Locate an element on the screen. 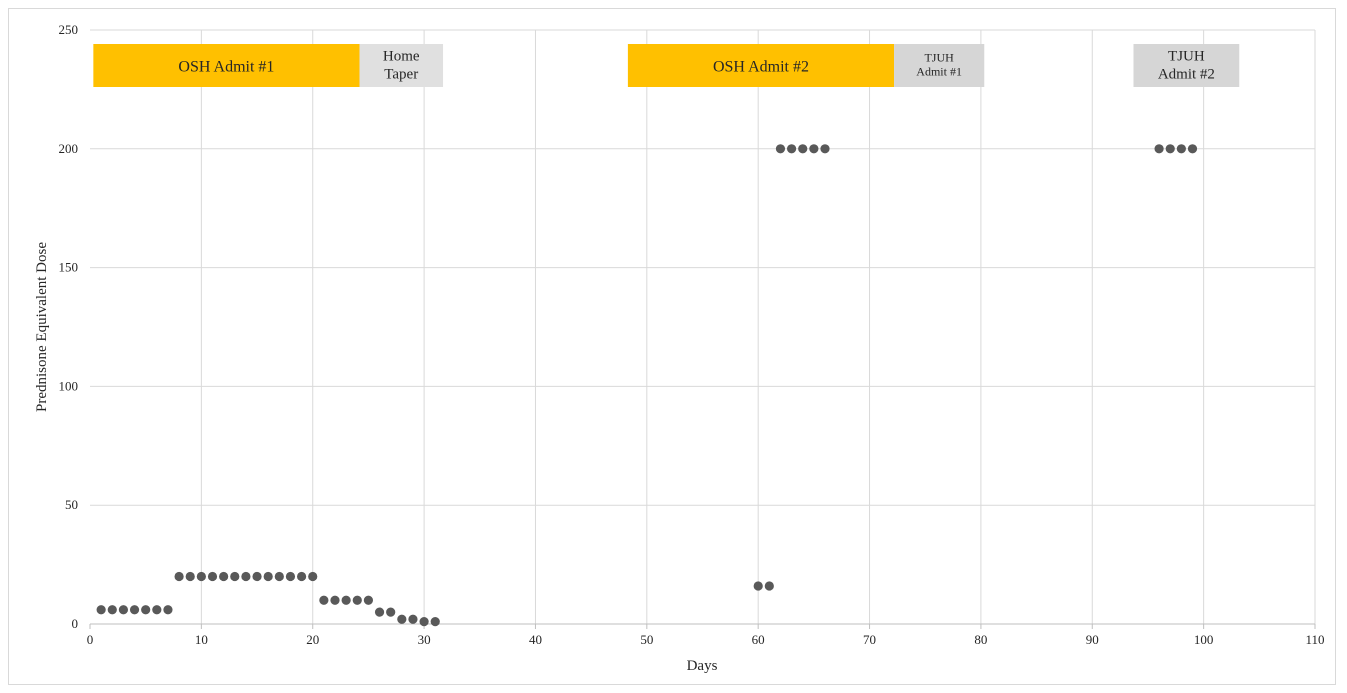 The width and height of the screenshot is (1347, 693). annotation-band-label: Home Taper is located at coordinates (401, 66).